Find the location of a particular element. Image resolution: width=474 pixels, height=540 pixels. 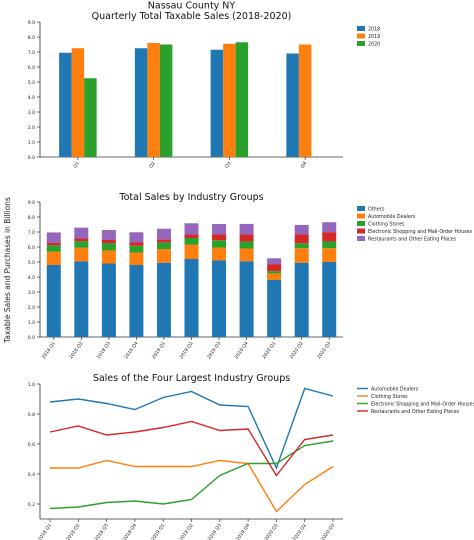

y-tick-label: 6.0 is located at coordinates (31, 68).